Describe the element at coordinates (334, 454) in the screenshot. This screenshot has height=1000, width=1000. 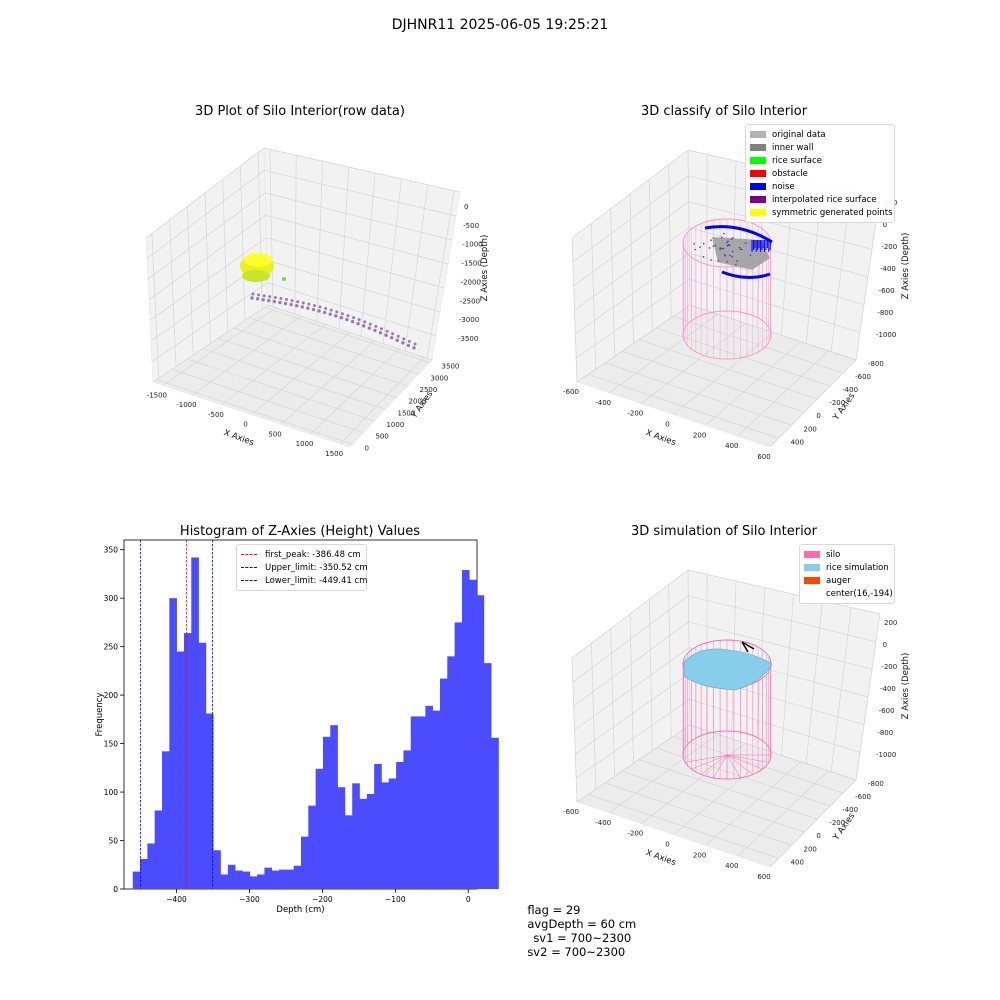
I see `raw-x-tick: 1500` at that location.